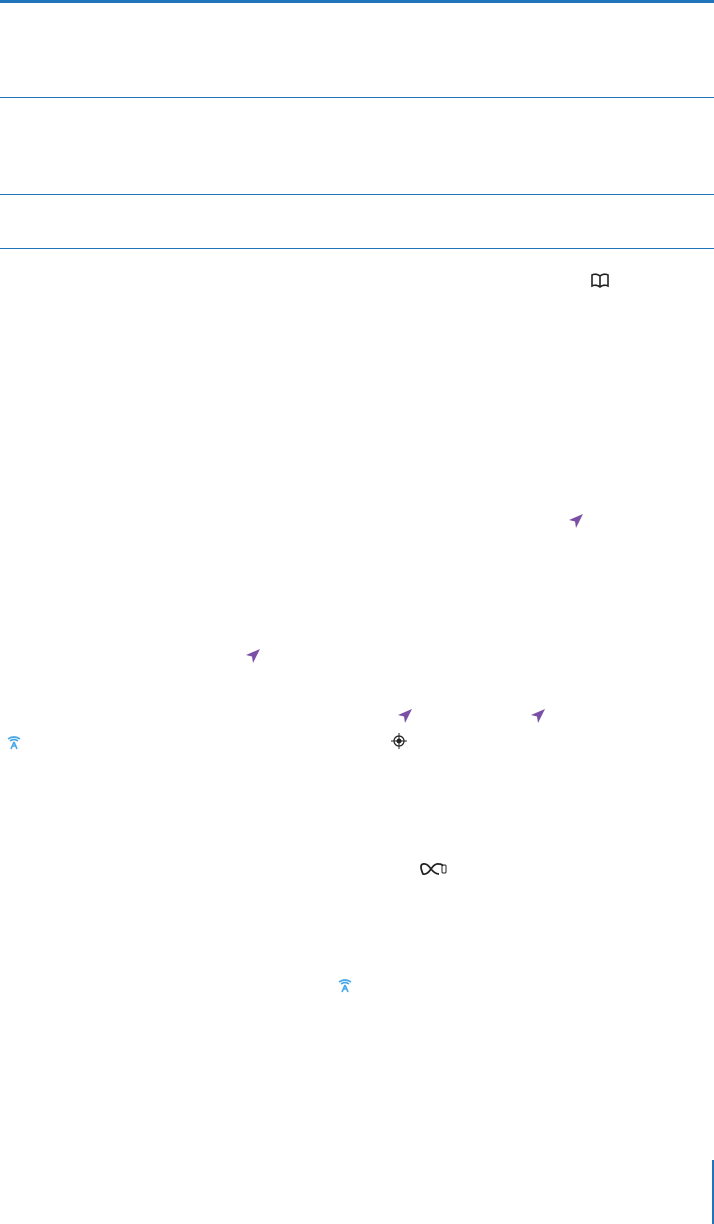  I want to click on compass-icon, so click(399, 741).